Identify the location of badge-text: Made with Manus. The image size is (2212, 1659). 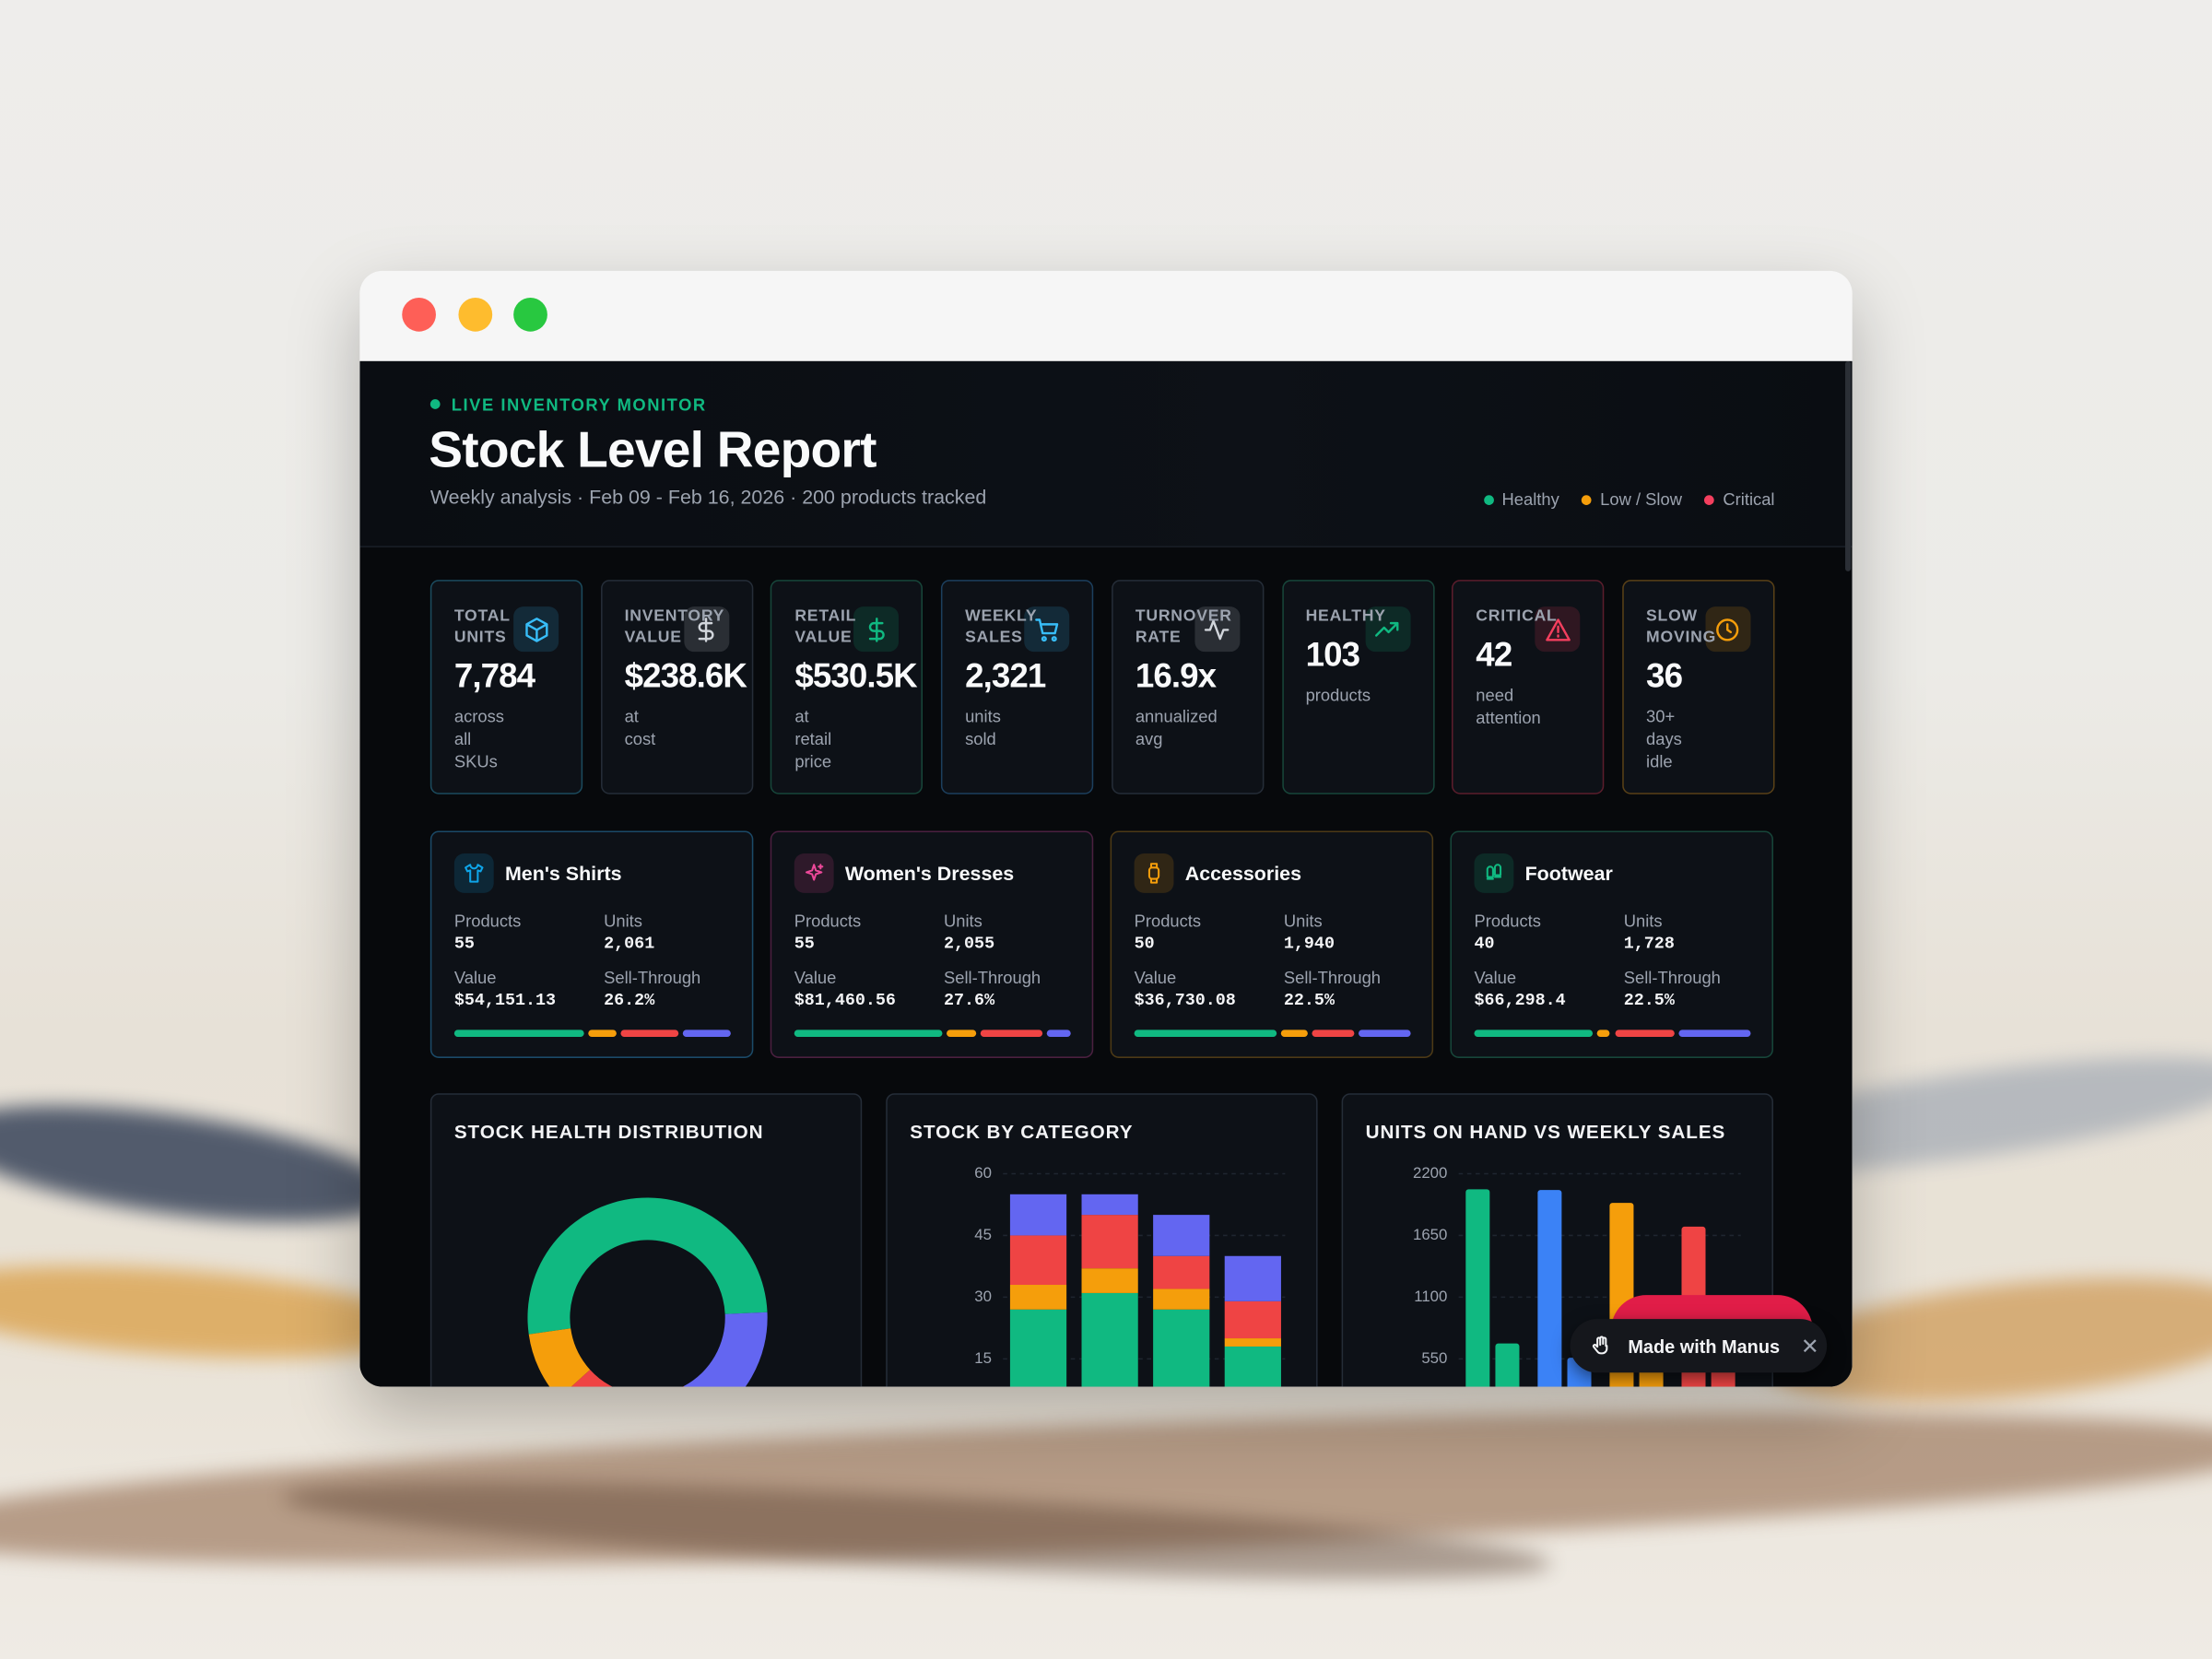
(1704, 1346).